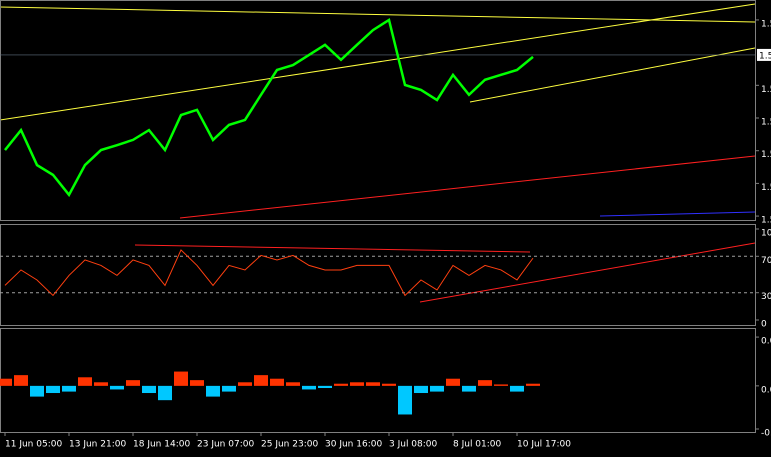 The image size is (771, 457). What do you see at coordinates (413, 445) in the screenshot?
I see `x-tick-label: 3 Jul 08:00` at bounding box center [413, 445].